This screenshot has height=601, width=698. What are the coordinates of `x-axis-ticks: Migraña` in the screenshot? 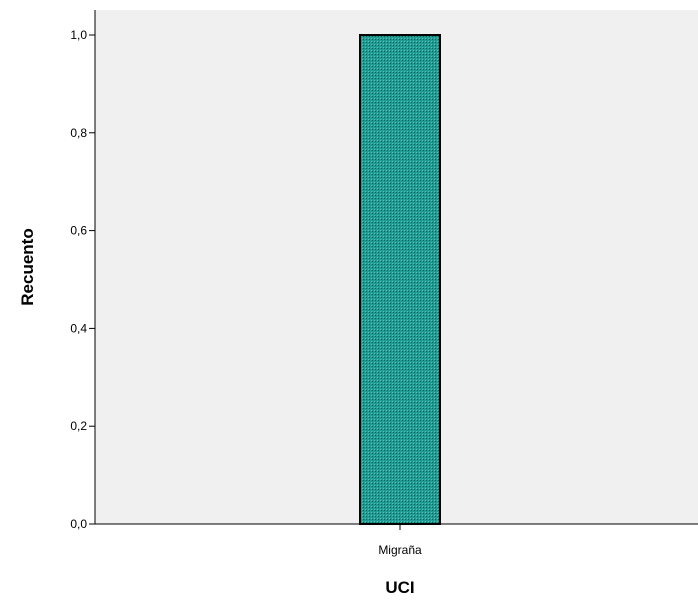 It's located at (400, 540).